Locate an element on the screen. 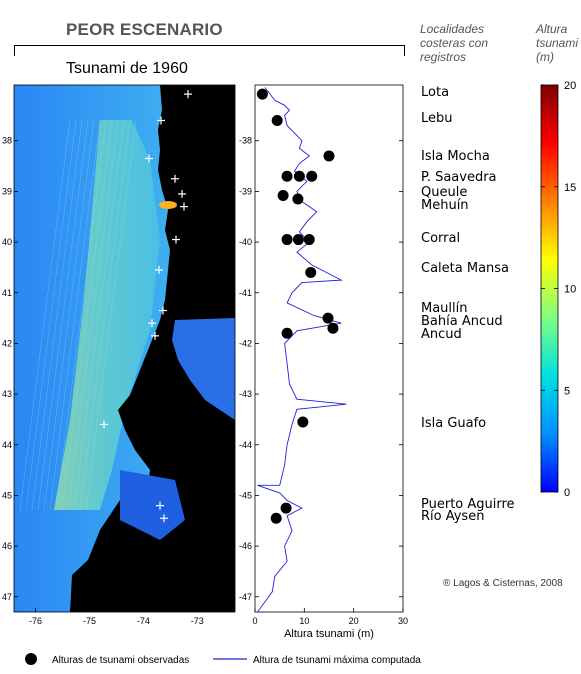  locality-name: Caleta Mansa is located at coordinates (465, 268).